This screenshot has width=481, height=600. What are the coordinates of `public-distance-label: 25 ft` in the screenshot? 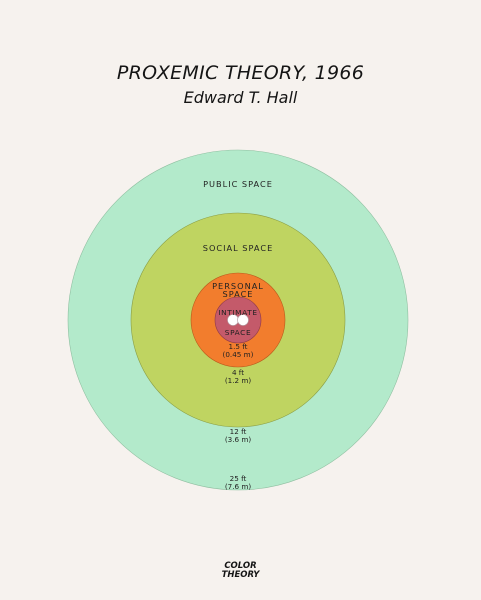 It's located at (238, 478).